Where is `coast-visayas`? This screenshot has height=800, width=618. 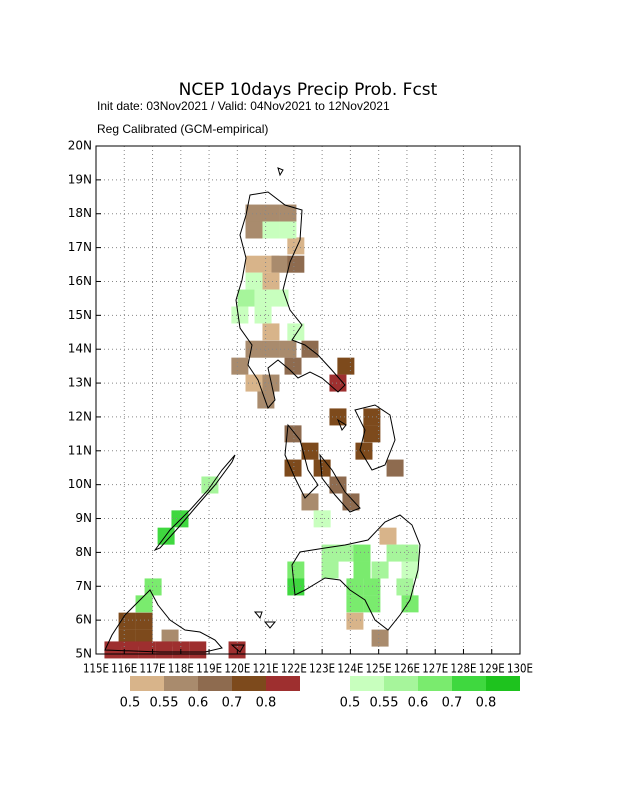
coast-visayas is located at coordinates (340, 458).